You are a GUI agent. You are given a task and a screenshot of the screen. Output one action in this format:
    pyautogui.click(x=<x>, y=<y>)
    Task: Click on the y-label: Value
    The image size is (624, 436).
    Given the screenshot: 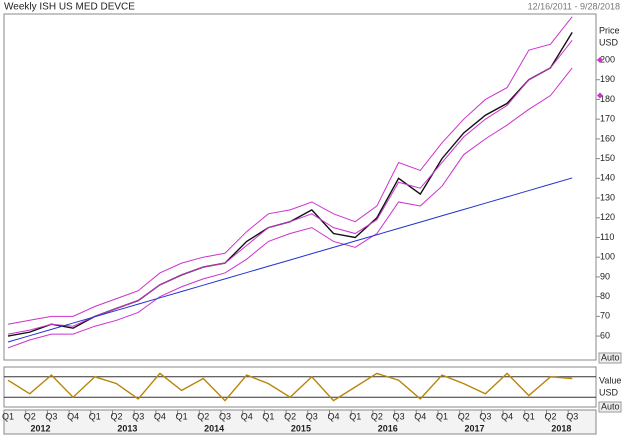 What is the action you would take?
    pyautogui.click(x=610, y=380)
    